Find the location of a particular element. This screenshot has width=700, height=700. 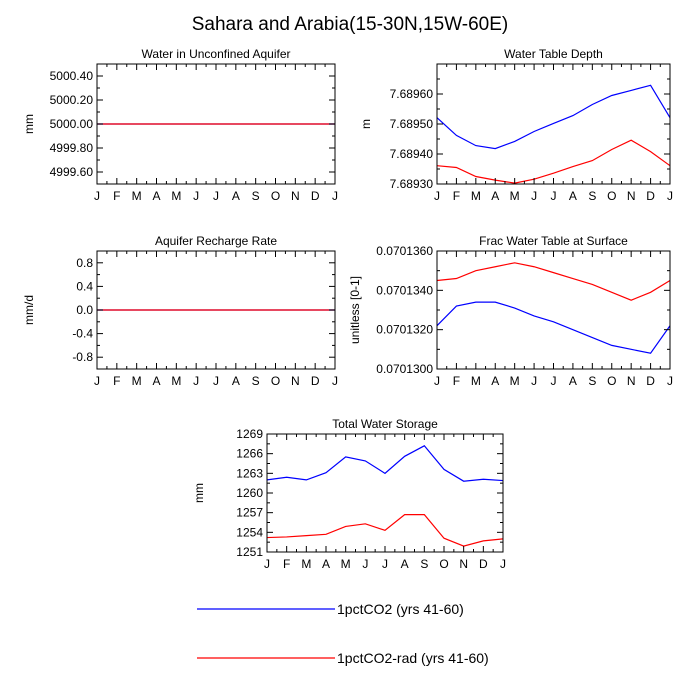

legend-label-1: 1pctCO2 (yrs 41-60) is located at coordinates (400, 609).